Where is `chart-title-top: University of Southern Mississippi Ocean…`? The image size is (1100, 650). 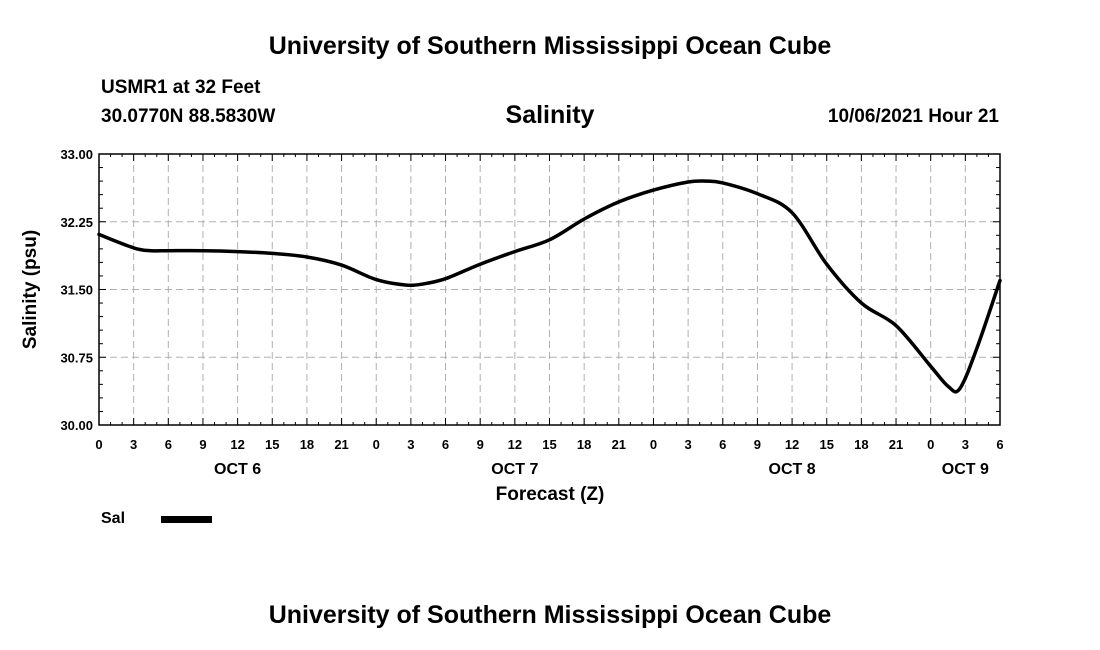
chart-title-top: University of Southern Mississippi Ocean… is located at coordinates (550, 46).